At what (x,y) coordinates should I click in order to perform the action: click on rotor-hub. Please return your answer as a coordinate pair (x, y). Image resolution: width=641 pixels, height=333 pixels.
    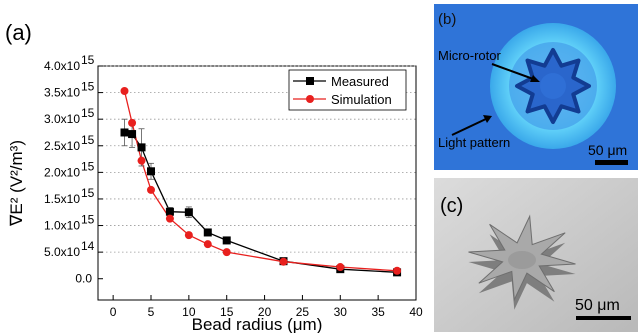
    Looking at the image, I should click on (553, 86).